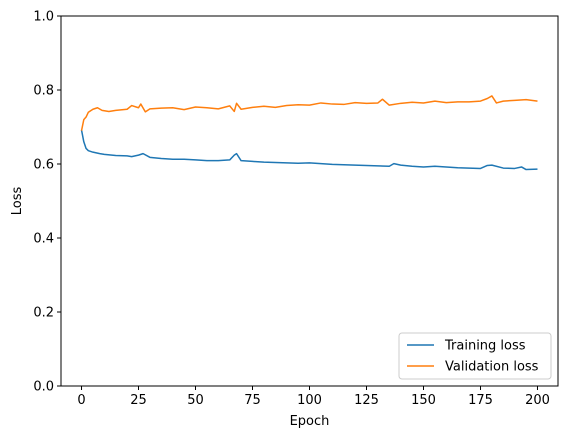 This screenshot has height=438, width=567. What do you see at coordinates (138, 400) in the screenshot?
I see `x-tick-label: 25` at bounding box center [138, 400].